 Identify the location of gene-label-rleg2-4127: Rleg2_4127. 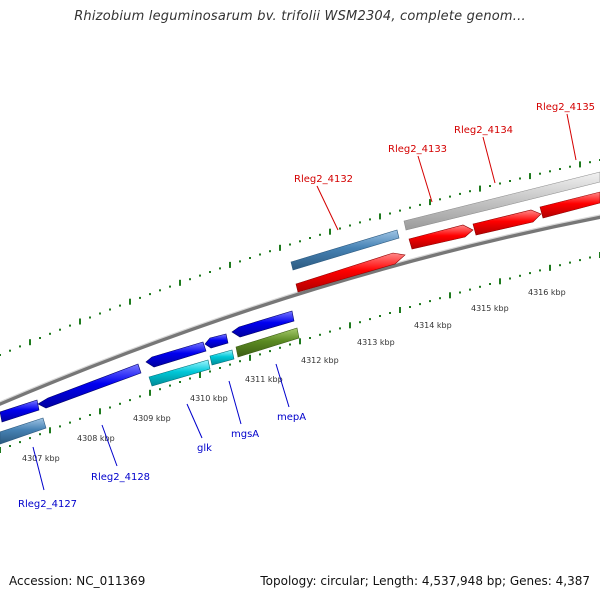
(47, 504).